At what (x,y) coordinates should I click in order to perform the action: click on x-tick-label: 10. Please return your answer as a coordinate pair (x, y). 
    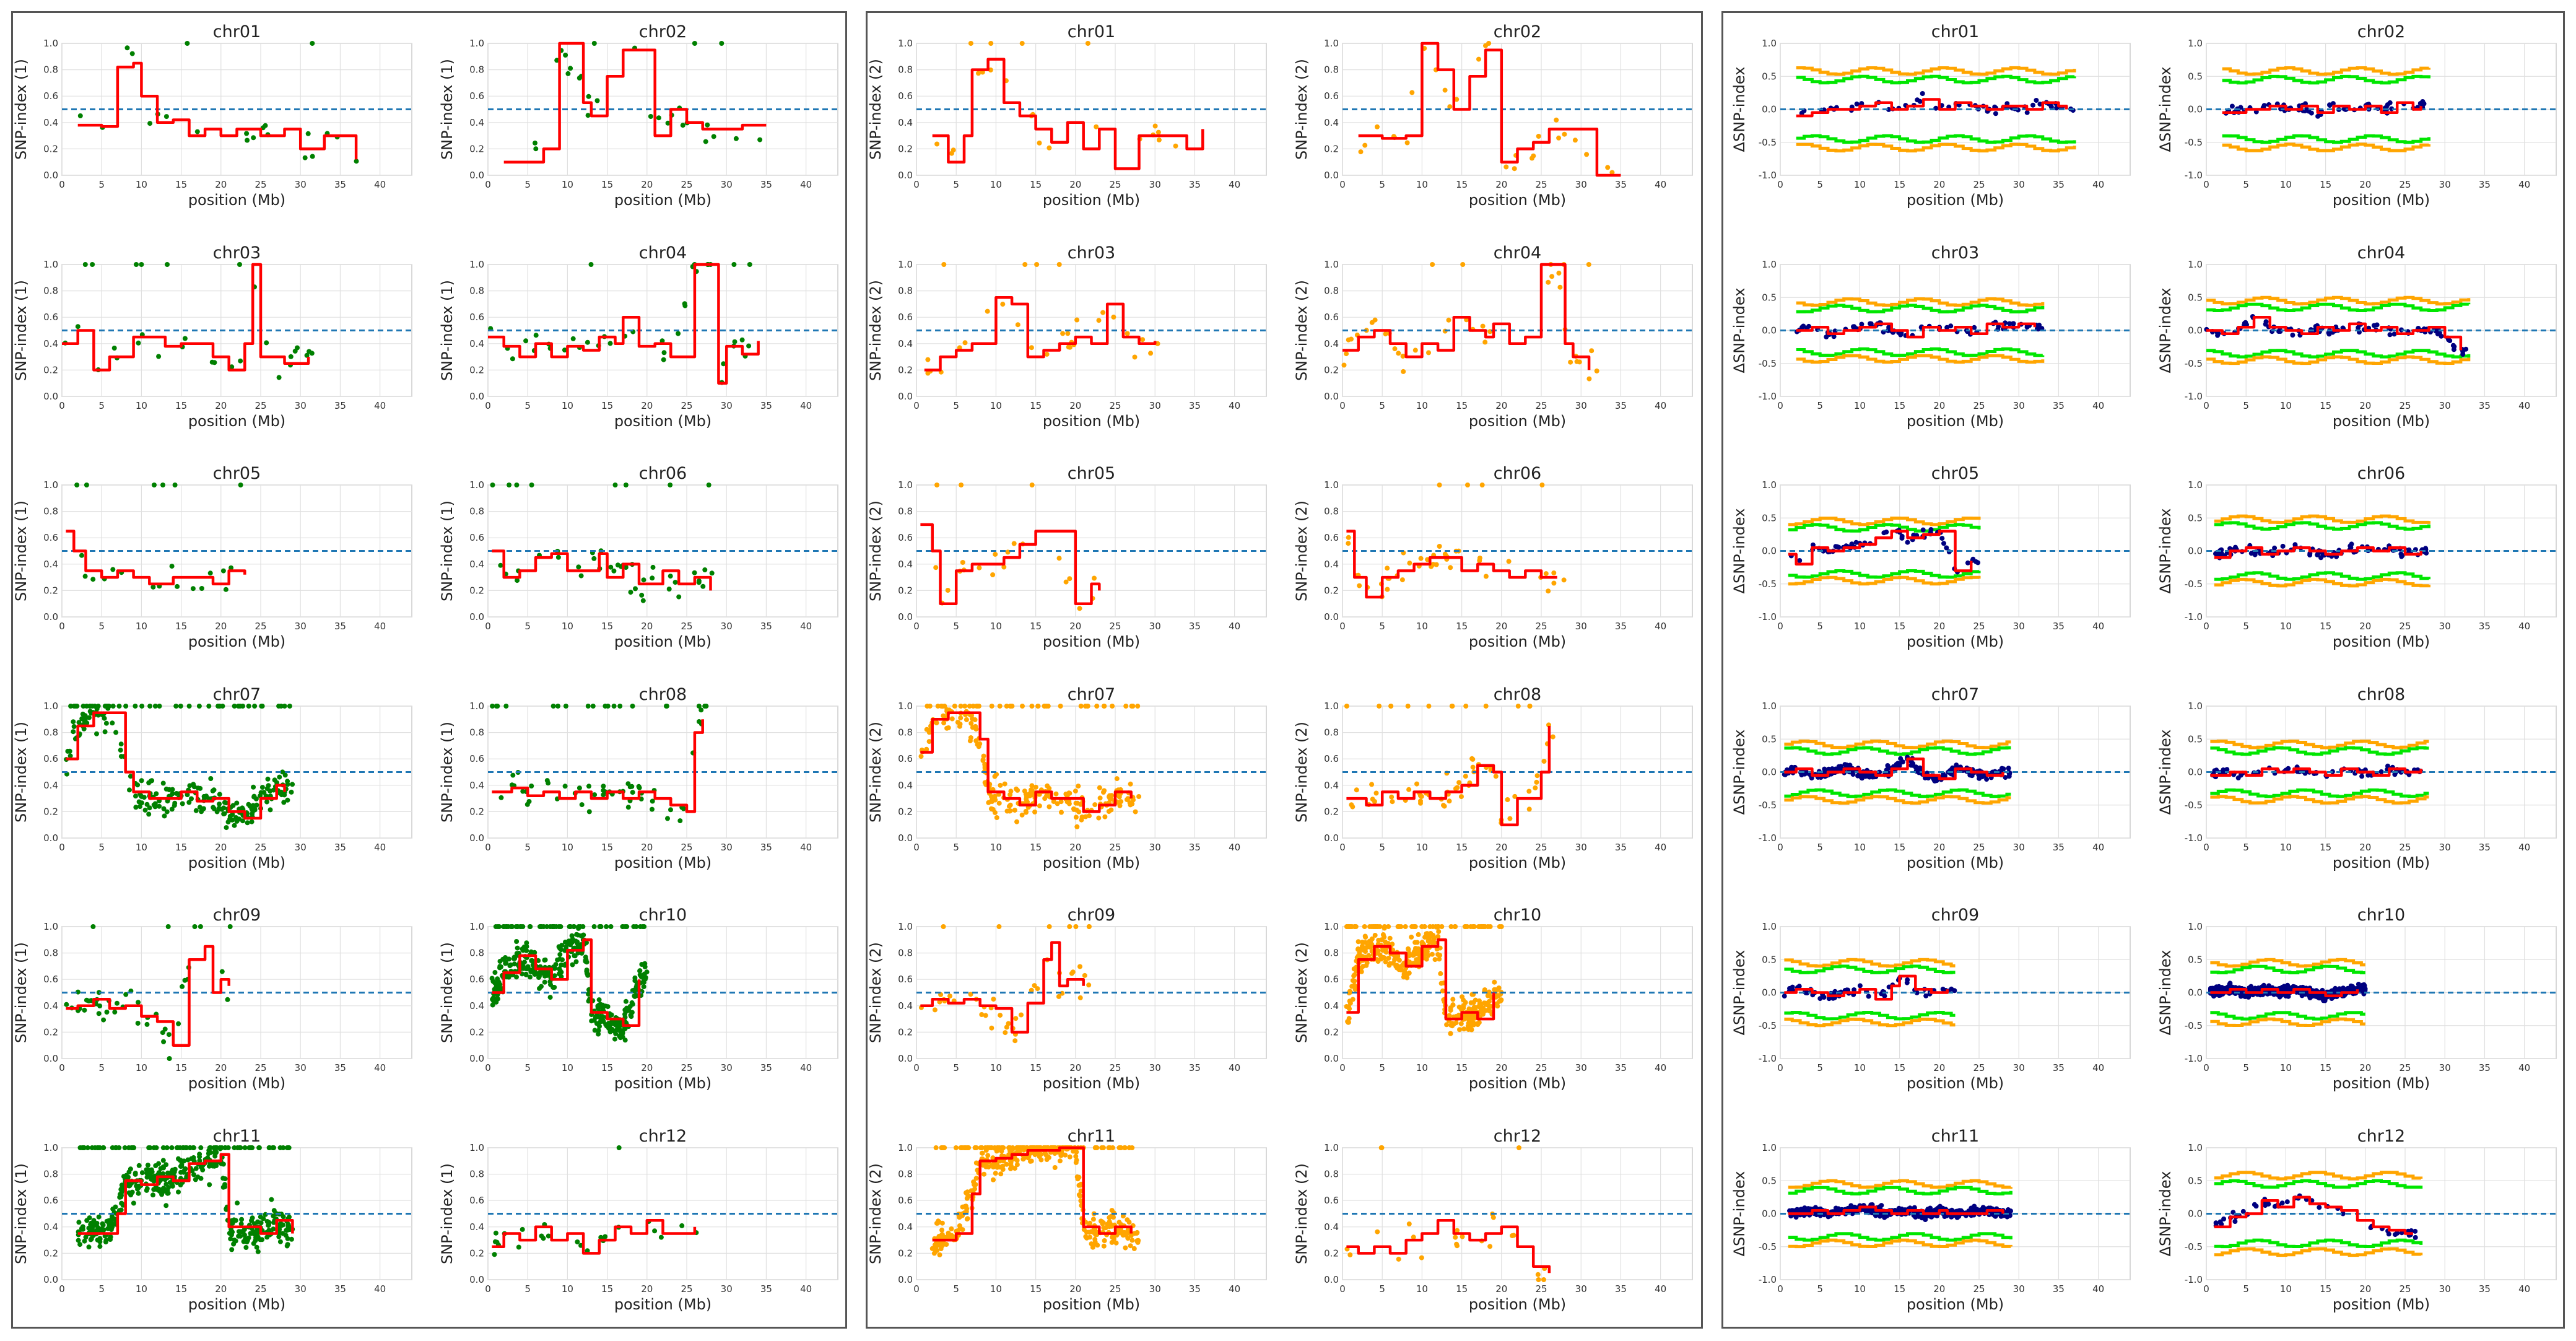
    Looking at the image, I should click on (2286, 406).